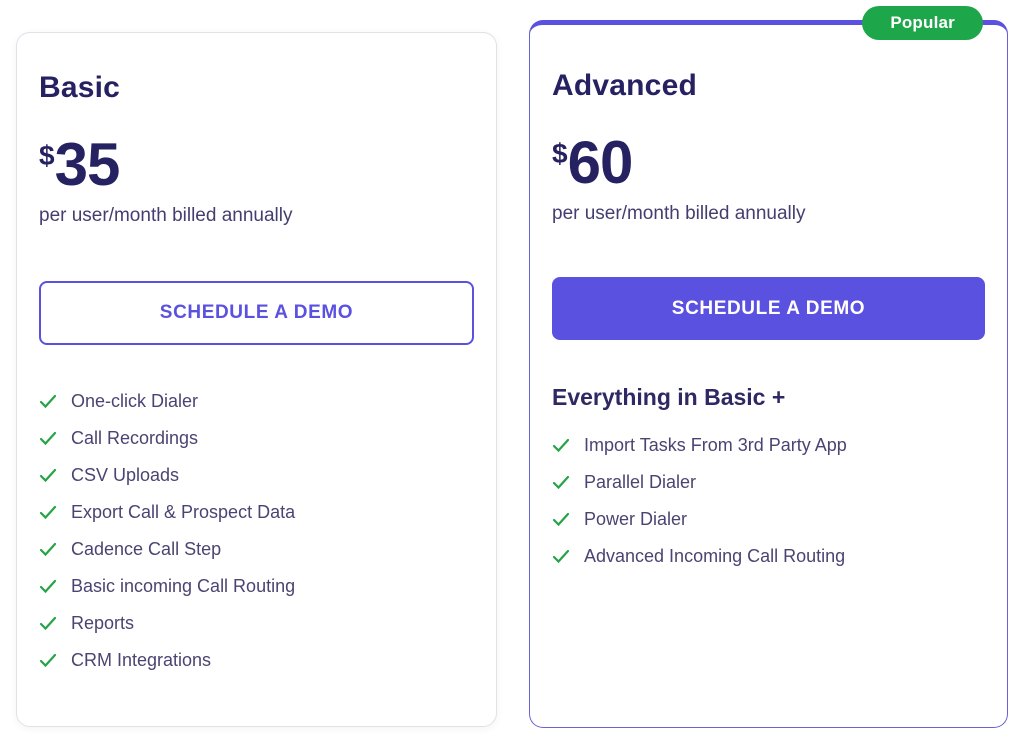 This screenshot has height=747, width=1024. What do you see at coordinates (256, 165) in the screenshot?
I see `price: $ 35` at bounding box center [256, 165].